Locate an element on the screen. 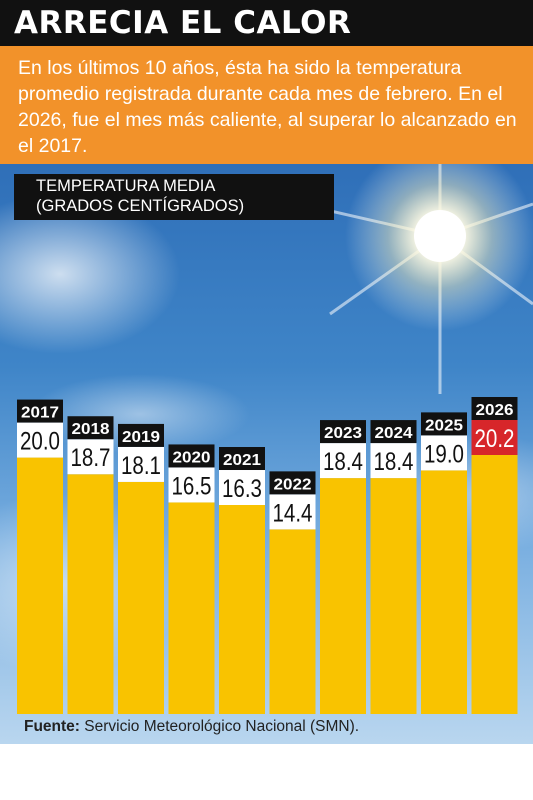 The height and width of the screenshot is (800, 533). y-axis-label-line2: (GRADOS CENTÍGRADOS) is located at coordinates (140, 206).